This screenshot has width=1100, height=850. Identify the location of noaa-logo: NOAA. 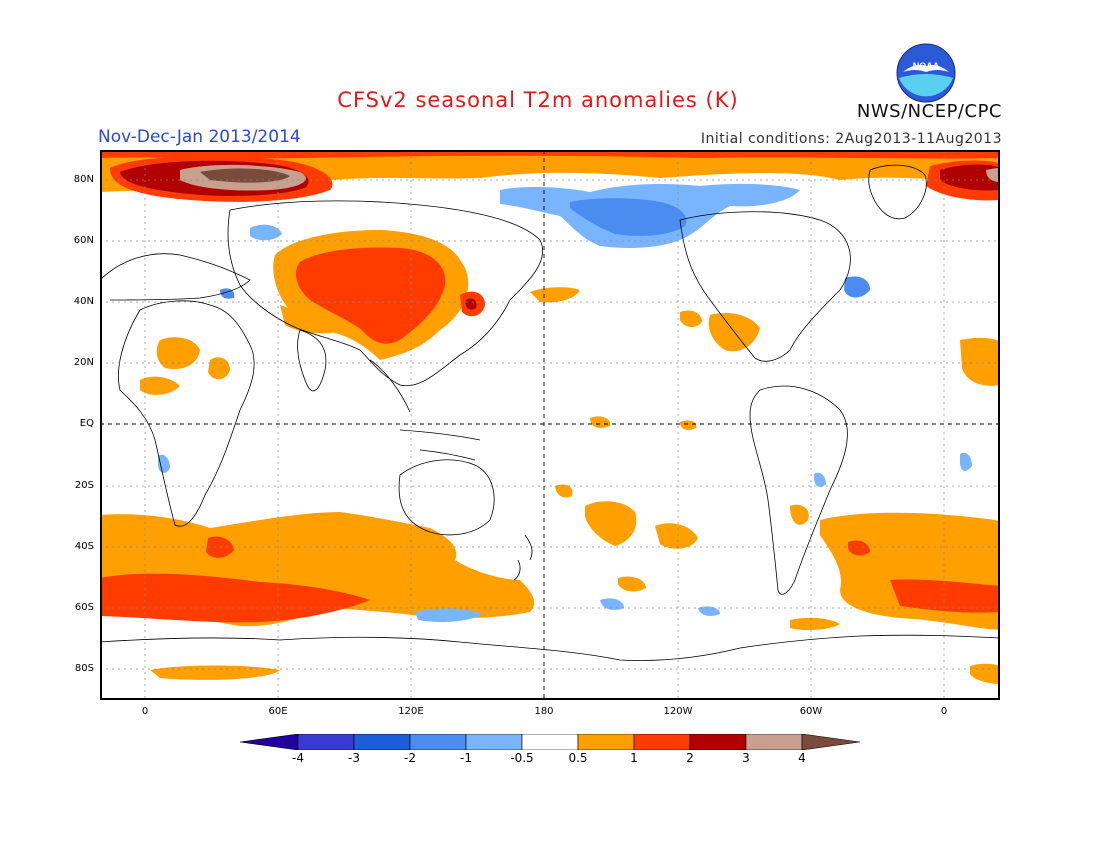
(926, 73).